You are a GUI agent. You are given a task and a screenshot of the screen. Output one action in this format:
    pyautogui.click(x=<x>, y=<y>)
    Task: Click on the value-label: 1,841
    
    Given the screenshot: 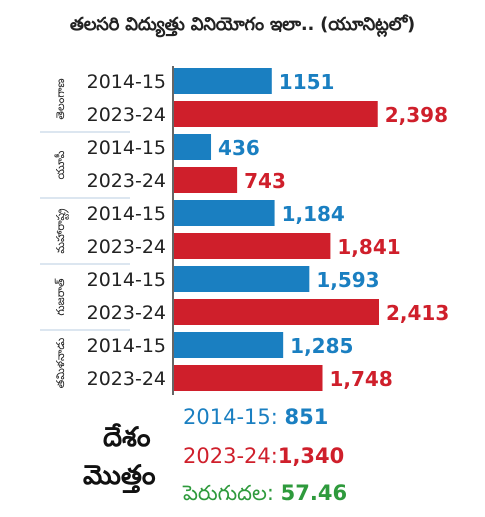 What is the action you would take?
    pyautogui.click(x=368, y=247)
    